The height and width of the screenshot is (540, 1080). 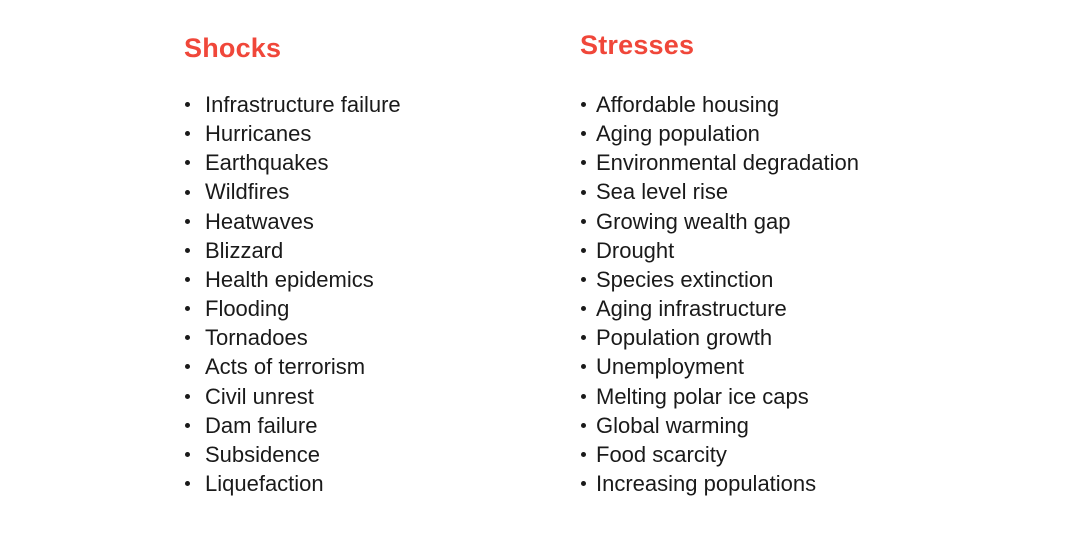 I want to click on stresses-list-item: Global warming, so click(x=719, y=425).